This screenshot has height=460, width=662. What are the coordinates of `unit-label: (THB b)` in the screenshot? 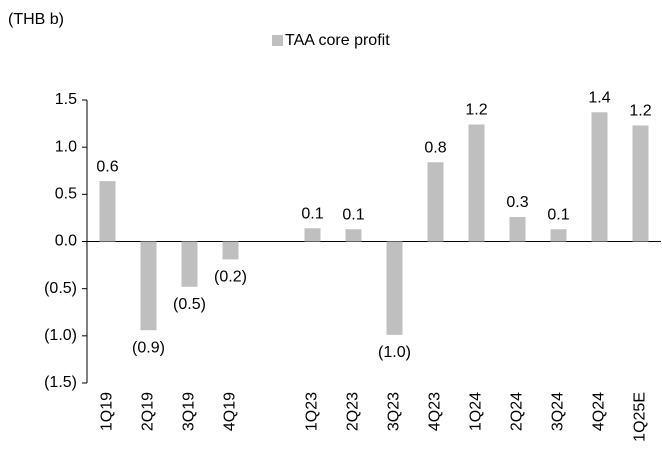 It's located at (36, 19).